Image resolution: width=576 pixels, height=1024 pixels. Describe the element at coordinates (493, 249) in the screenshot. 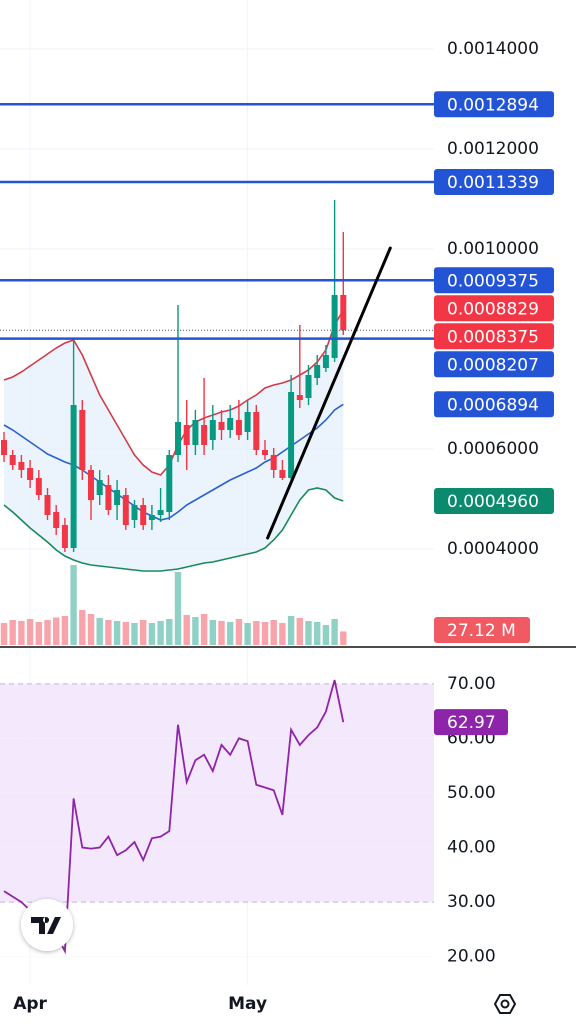

I see `y-tick-label: 0.0010000` at that location.